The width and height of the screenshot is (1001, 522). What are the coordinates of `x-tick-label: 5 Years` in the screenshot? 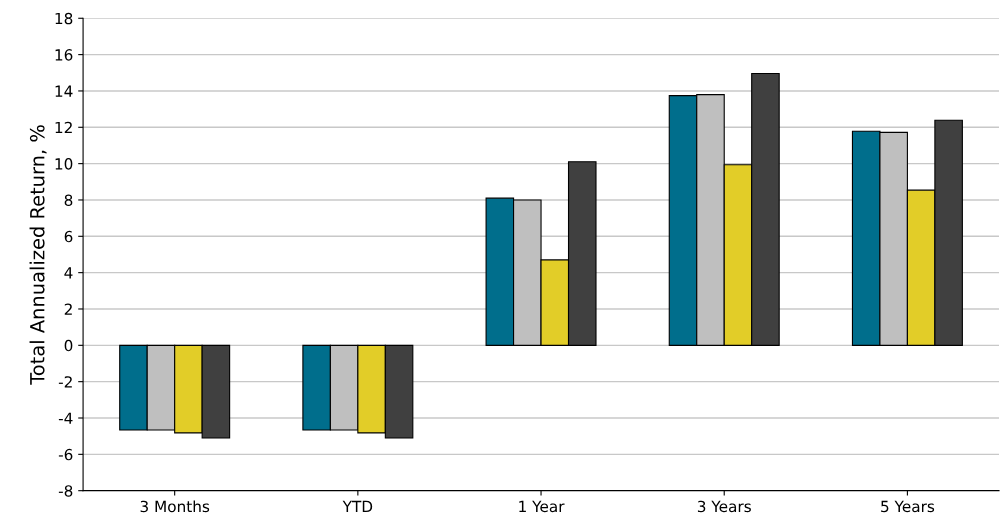 It's located at (908, 506).